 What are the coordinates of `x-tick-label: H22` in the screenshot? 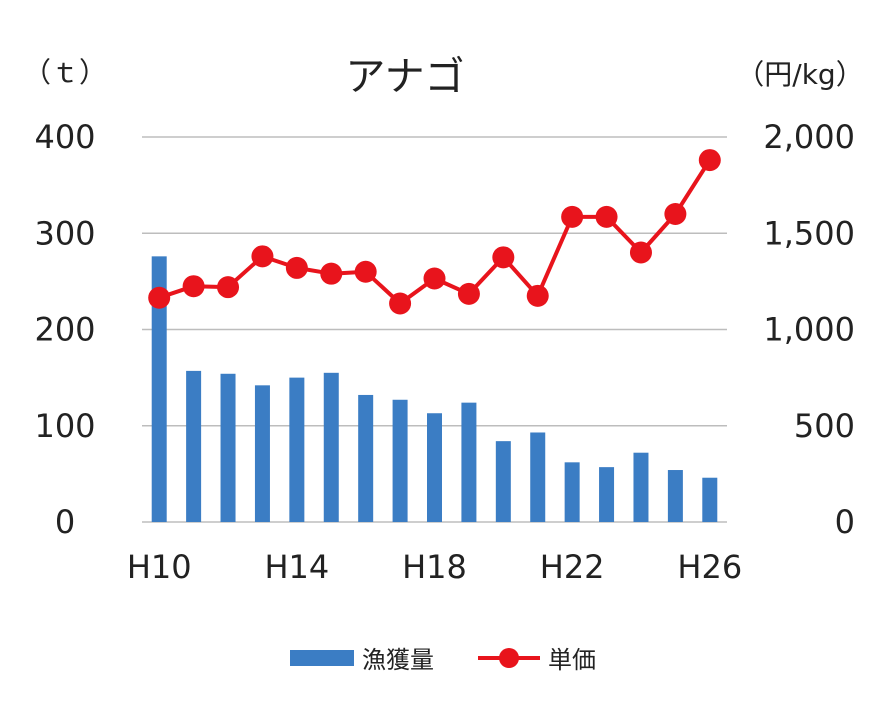 It's located at (572, 567).